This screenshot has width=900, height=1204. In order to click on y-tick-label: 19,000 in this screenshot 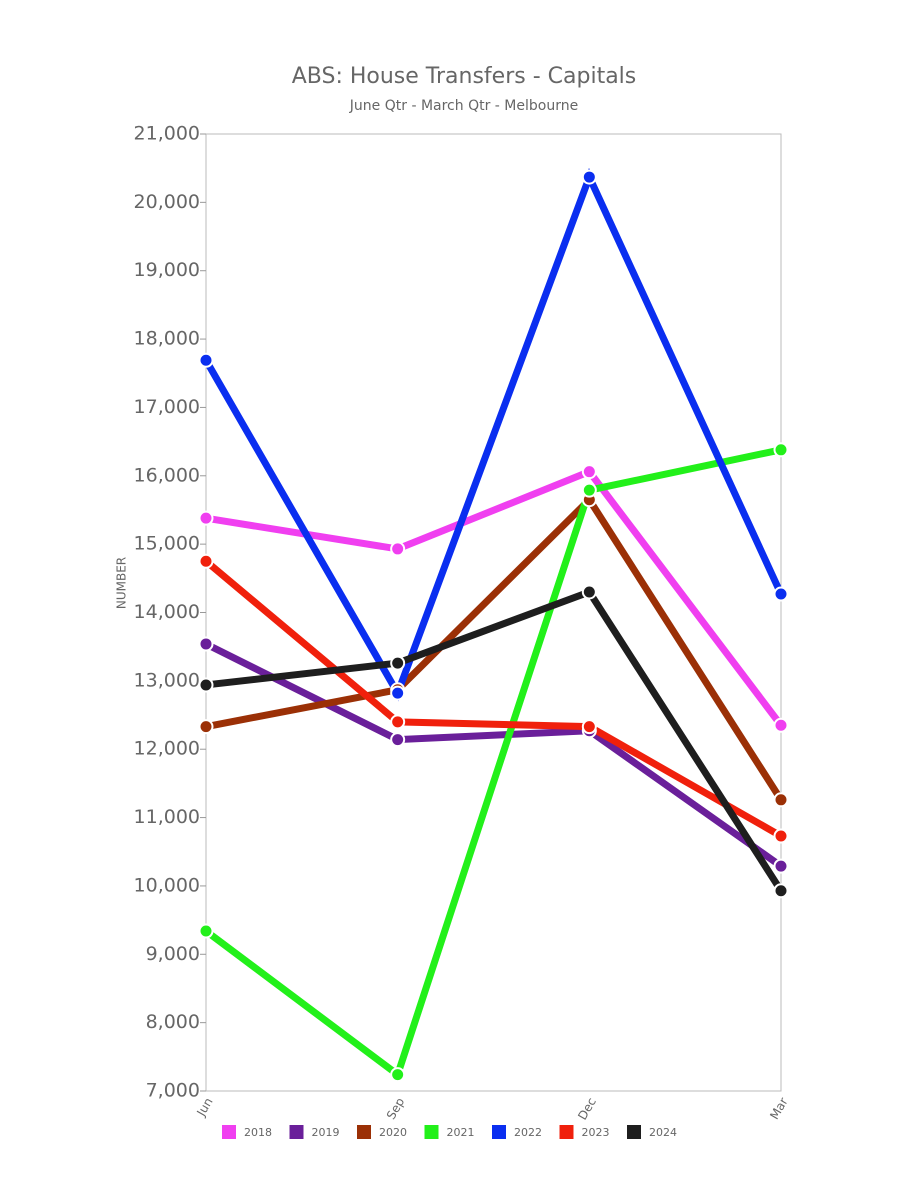, I will do `click(167, 270)`.